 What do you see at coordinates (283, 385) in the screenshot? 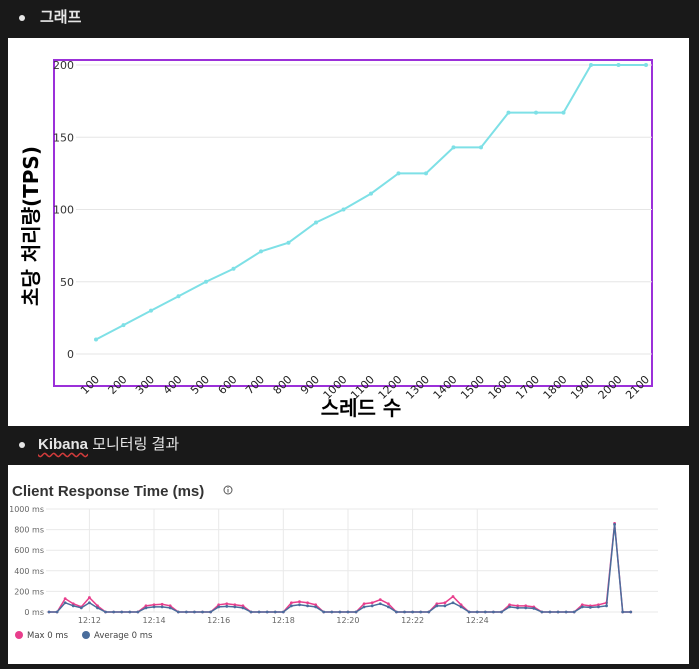
I see `x-tick-label: 800` at bounding box center [283, 385].